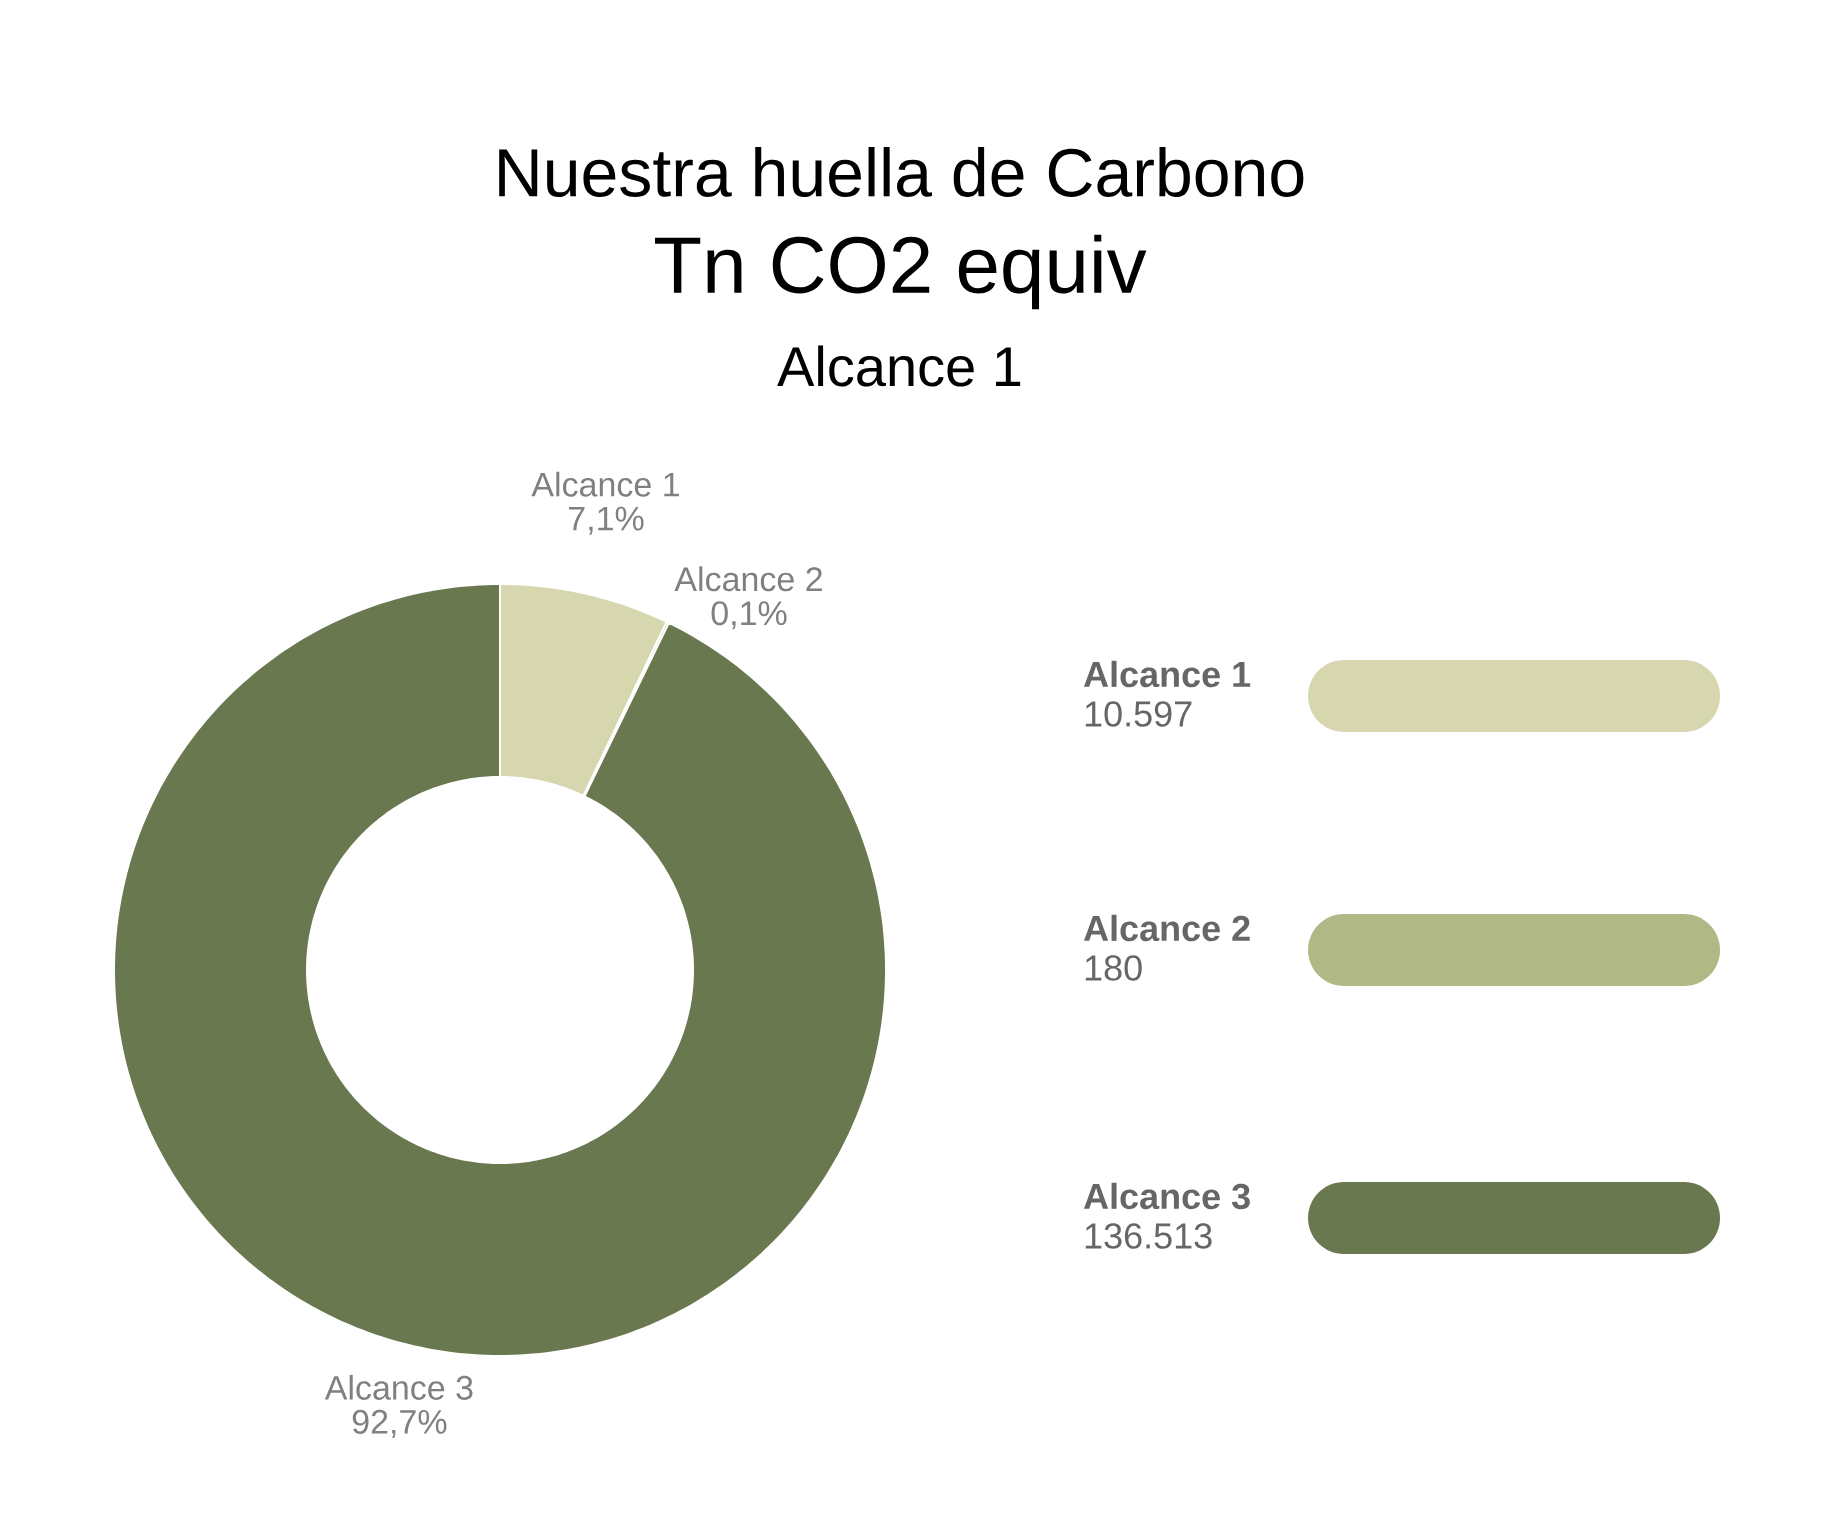 The height and width of the screenshot is (1522, 1824). Describe the element at coordinates (1148, 1236) in the screenshot. I see `text: 136.513` at that location.